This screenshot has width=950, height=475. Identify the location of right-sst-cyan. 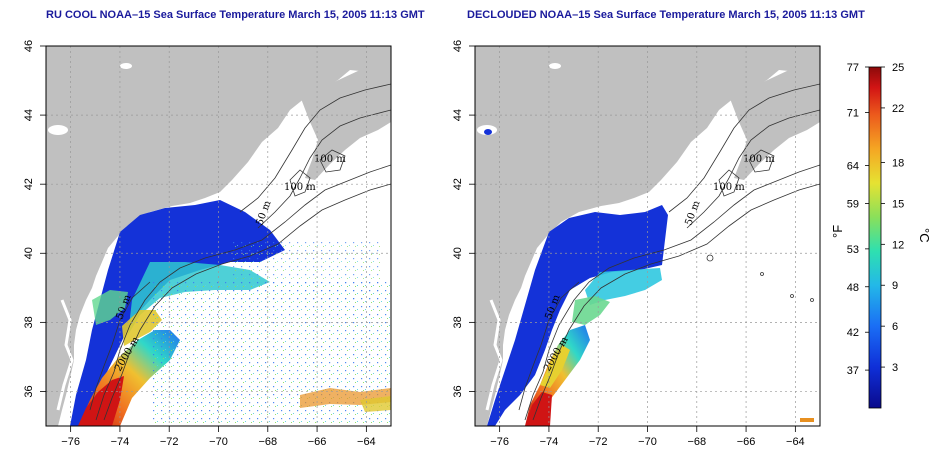
(623, 286).